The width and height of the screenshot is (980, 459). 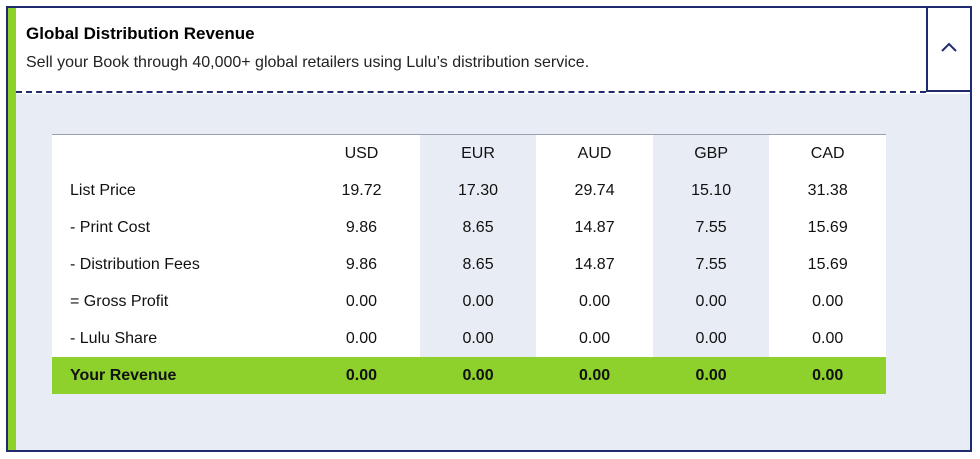 I want to click on table-header-row: USD EUR AUD GBP CAD, so click(x=469, y=153).